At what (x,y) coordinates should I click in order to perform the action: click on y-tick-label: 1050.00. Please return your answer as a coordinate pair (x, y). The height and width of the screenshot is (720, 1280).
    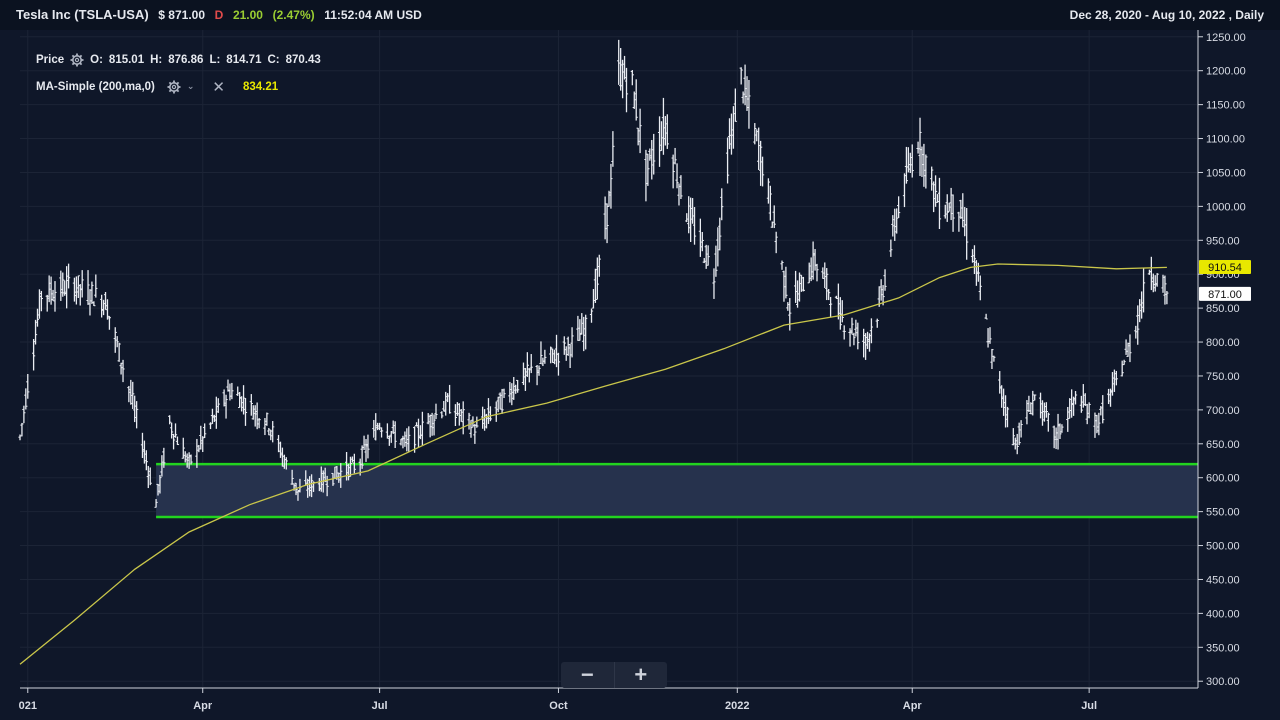
    Looking at the image, I should click on (1226, 173).